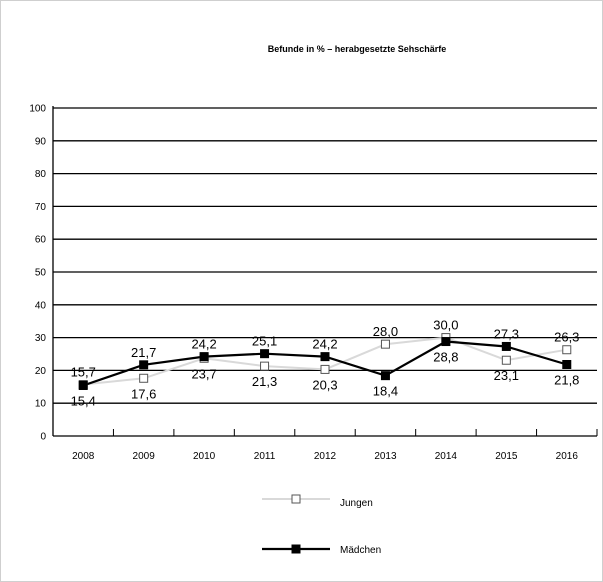 The height and width of the screenshot is (582, 603). I want to click on marker-jungen-2011, so click(265, 366).